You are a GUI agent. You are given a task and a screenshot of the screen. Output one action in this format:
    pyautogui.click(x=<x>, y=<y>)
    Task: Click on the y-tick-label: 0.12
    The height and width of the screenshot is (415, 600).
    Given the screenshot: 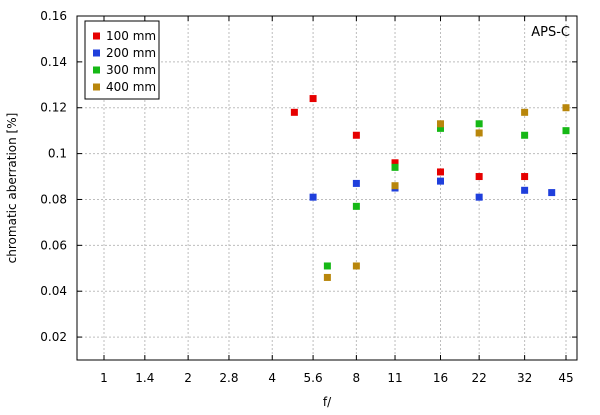 What is the action you would take?
    pyautogui.click(x=53, y=108)
    